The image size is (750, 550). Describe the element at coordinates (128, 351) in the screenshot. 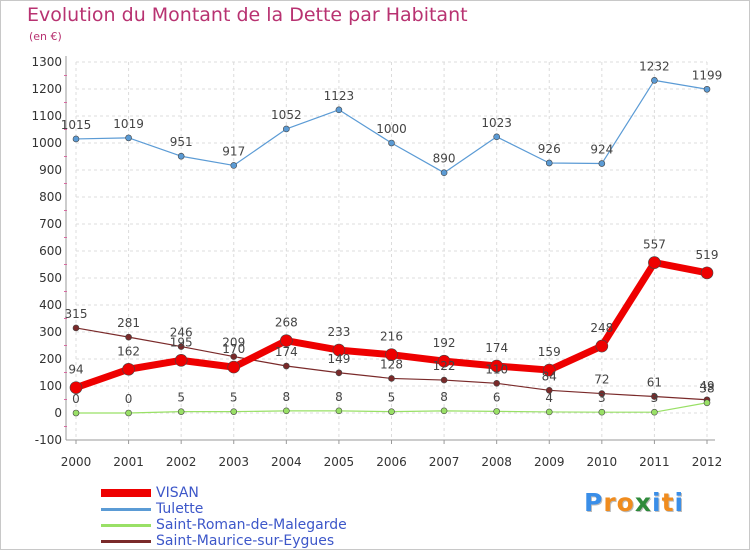

I see `data-label-visan: 162` at that location.